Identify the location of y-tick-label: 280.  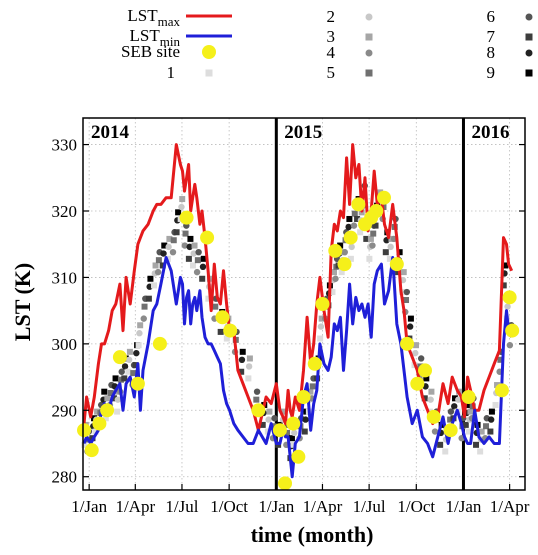
(65, 477).